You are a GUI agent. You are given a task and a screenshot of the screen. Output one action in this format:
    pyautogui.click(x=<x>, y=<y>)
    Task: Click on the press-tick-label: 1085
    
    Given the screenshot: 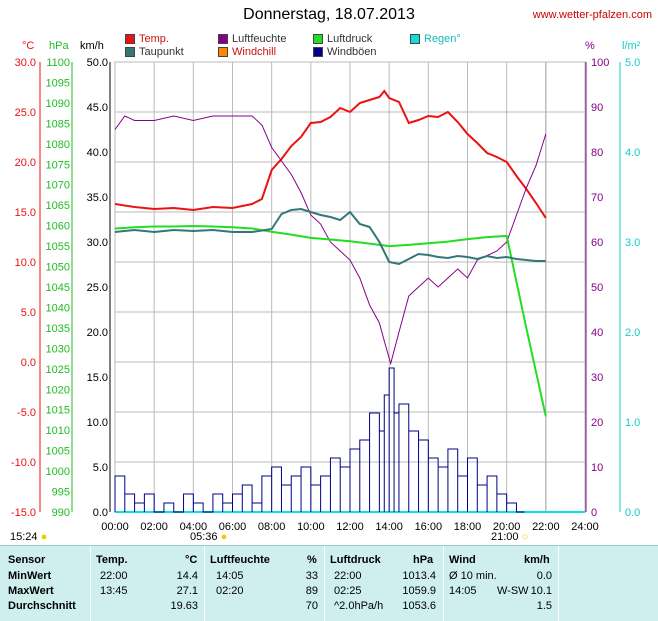 What is the action you would take?
    pyautogui.click(x=58, y=124)
    